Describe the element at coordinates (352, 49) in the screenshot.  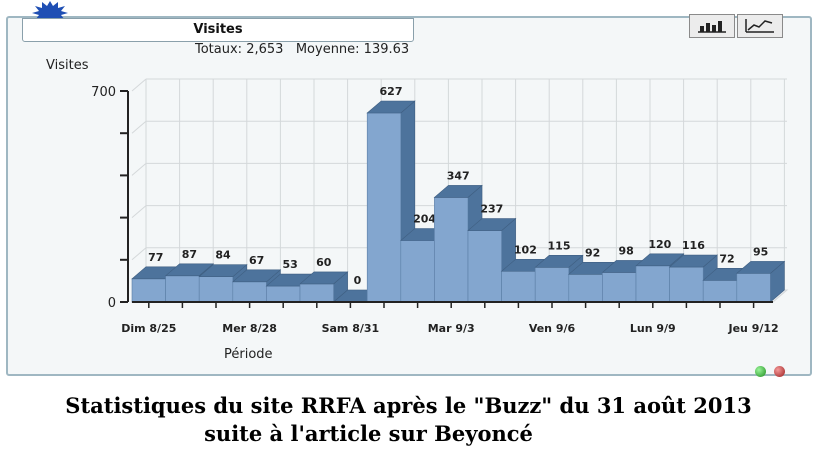
I see `average-value: Moyenne: 139.63` at that location.